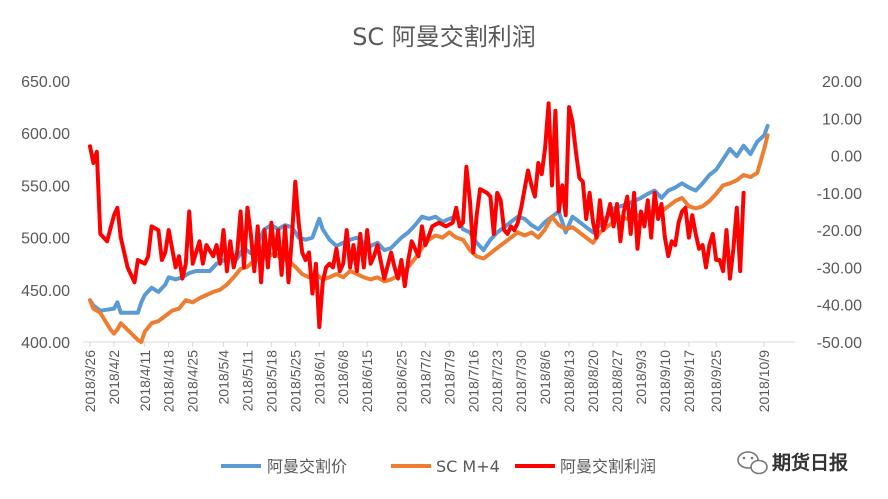 The height and width of the screenshot is (499, 888). Describe the element at coordinates (45, 239) in the screenshot. I see `left-tick-label: 500.00` at that location.